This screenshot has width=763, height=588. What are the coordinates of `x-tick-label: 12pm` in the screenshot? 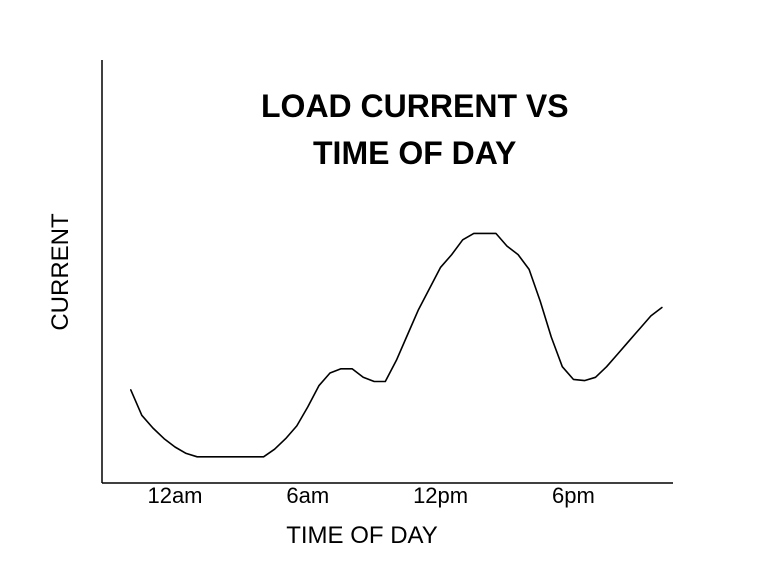 It's located at (440, 495).